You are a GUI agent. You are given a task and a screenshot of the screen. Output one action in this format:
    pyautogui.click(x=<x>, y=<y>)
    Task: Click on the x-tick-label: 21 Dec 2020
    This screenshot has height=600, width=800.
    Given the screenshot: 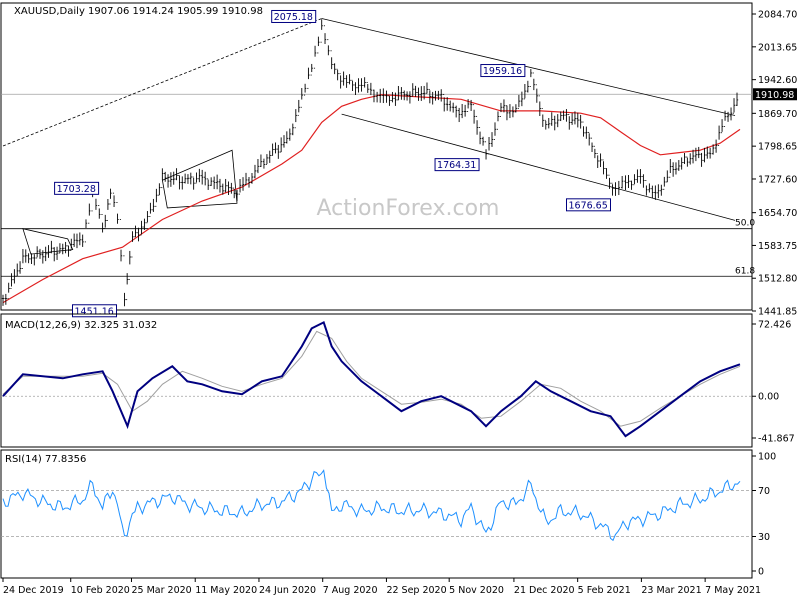 What is the action you would take?
    pyautogui.click(x=544, y=590)
    